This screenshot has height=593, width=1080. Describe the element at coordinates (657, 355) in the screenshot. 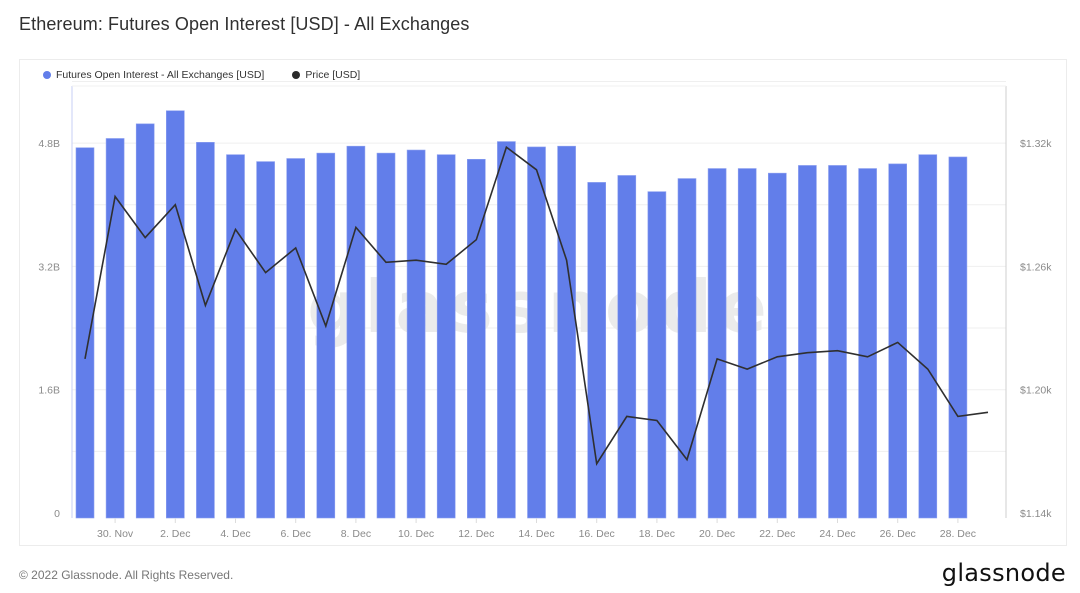

I see `bar-18-dec` at that location.